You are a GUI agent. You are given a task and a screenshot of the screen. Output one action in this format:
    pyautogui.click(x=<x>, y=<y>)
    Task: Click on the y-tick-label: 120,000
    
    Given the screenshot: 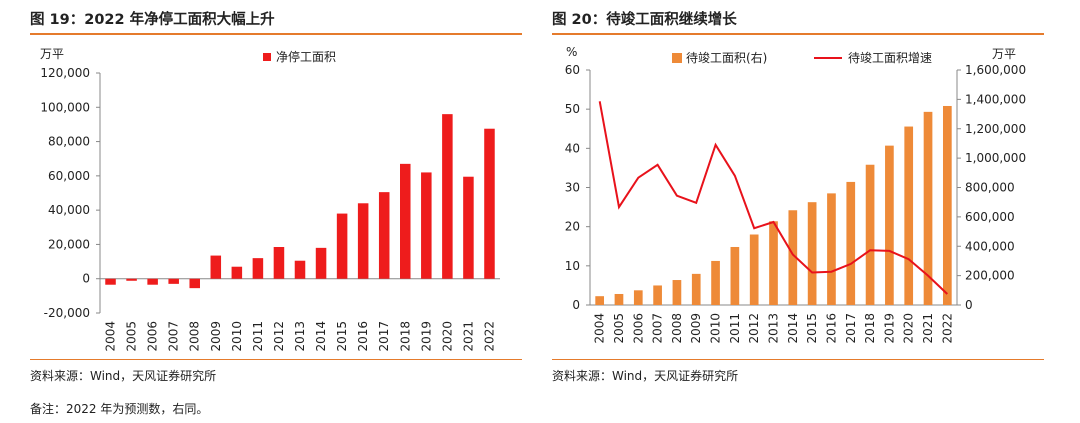 What is the action you would take?
    pyautogui.click(x=65, y=73)
    